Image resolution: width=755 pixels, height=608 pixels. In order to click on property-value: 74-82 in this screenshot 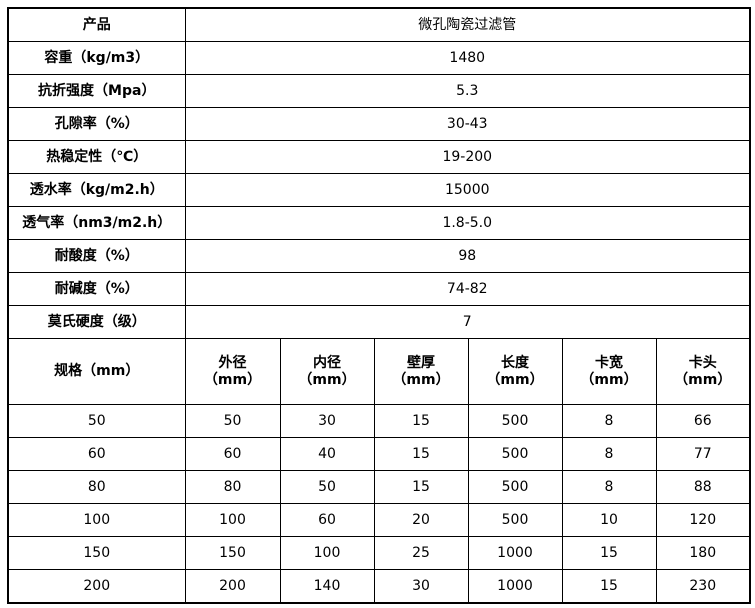, I will do `click(467, 289)`.